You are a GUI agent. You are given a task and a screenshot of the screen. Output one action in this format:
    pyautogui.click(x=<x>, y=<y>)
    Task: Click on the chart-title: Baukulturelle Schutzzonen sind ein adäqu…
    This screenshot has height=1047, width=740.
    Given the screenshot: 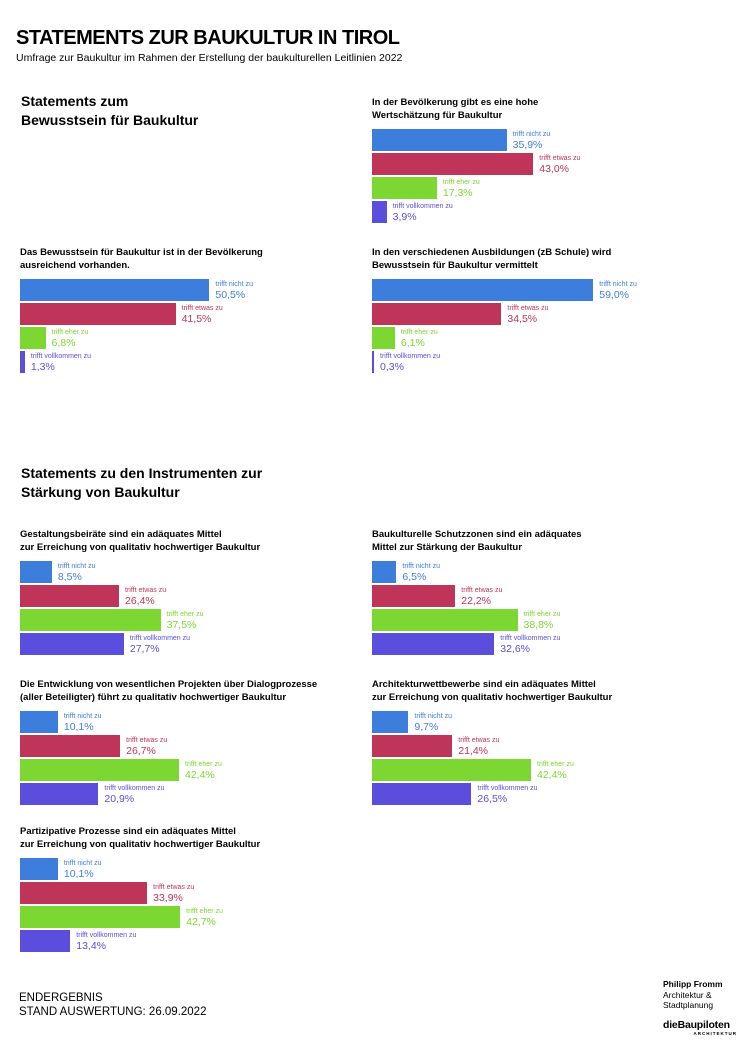 What is the action you would take?
    pyautogui.click(x=477, y=541)
    